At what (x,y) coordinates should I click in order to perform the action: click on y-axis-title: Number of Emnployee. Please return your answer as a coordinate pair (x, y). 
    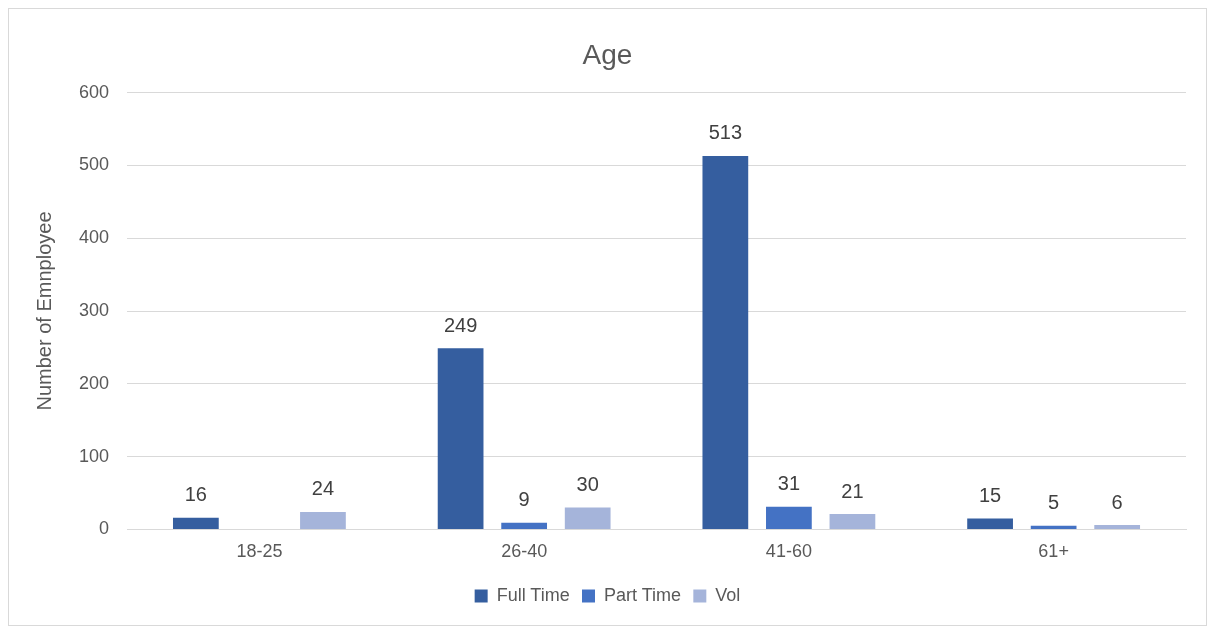
    Looking at the image, I should click on (43, 311).